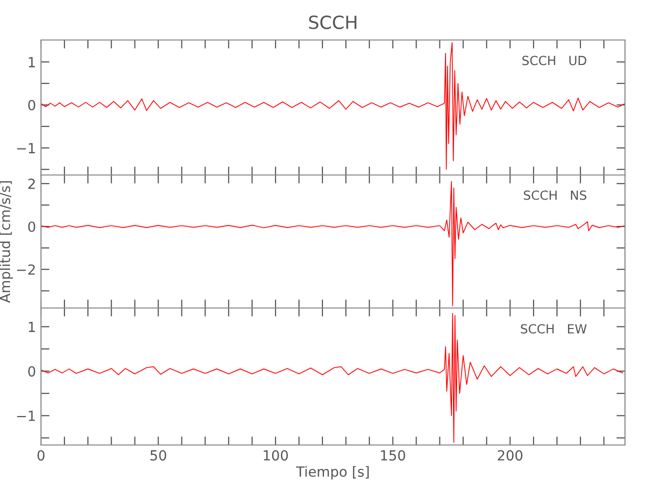 This screenshot has height=500, width=650. Describe the element at coordinates (555, 195) in the screenshot. I see `annotation: SCCH NS` at that location.